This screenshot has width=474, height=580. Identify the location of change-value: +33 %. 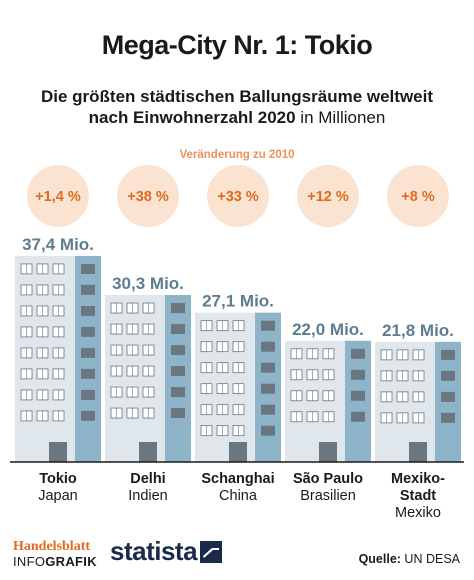
(238, 197).